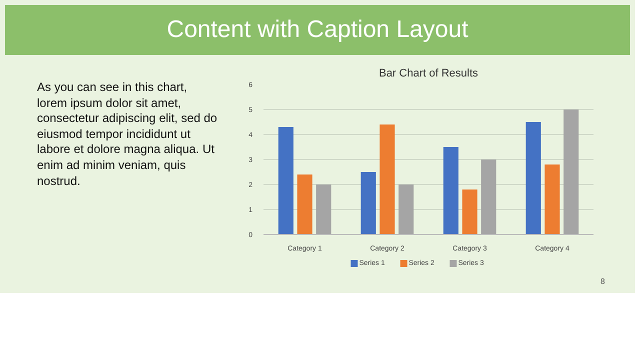 The width and height of the screenshot is (640, 360). What do you see at coordinates (428, 74) in the screenshot?
I see `chart-title: Bar Chart of Results` at bounding box center [428, 74].